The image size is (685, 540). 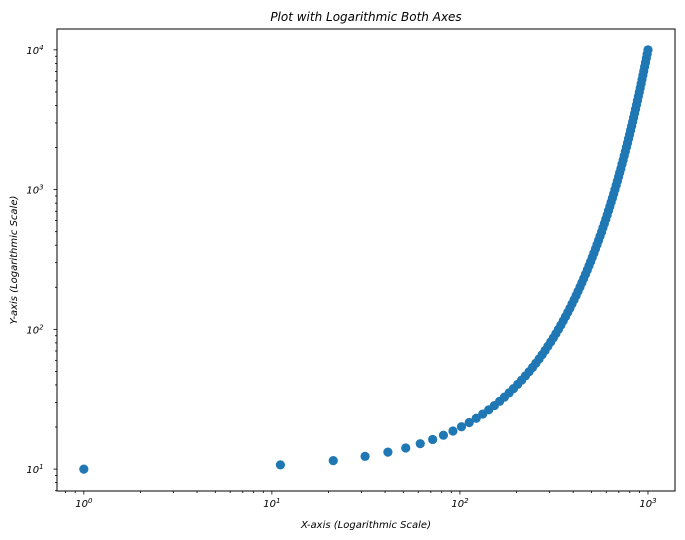 I want to click on x-axis-label: X-axis (Logarithmic Scale), so click(x=365, y=525).